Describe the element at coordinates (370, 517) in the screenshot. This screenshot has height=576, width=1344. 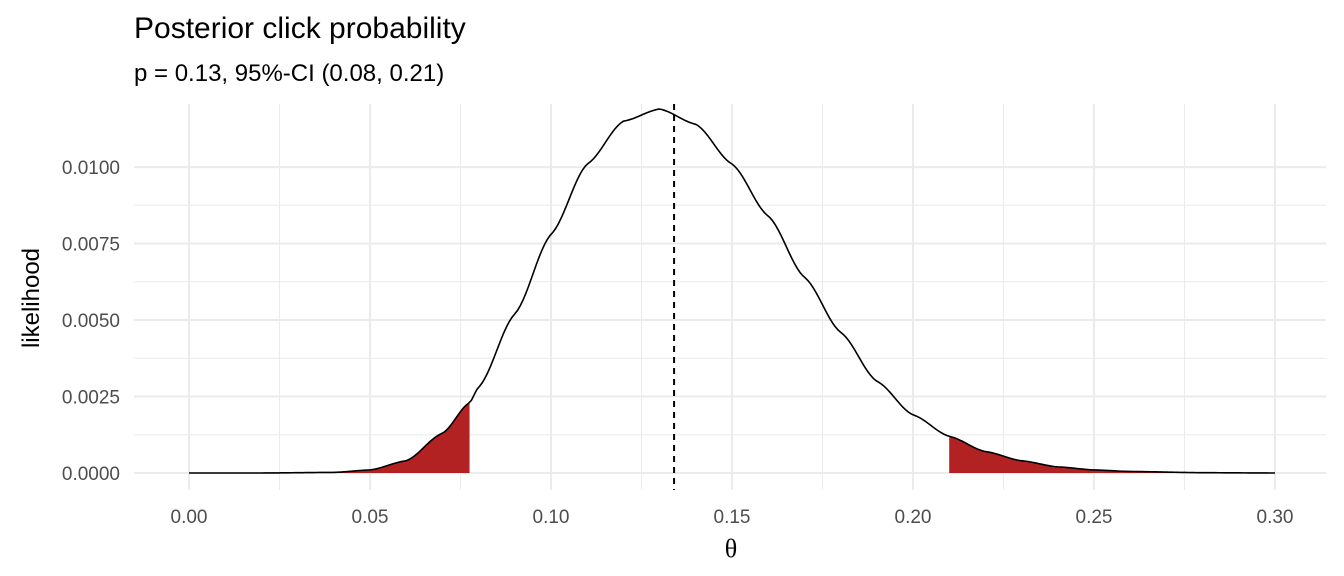
I see `x-tick-label: 0.05` at that location.